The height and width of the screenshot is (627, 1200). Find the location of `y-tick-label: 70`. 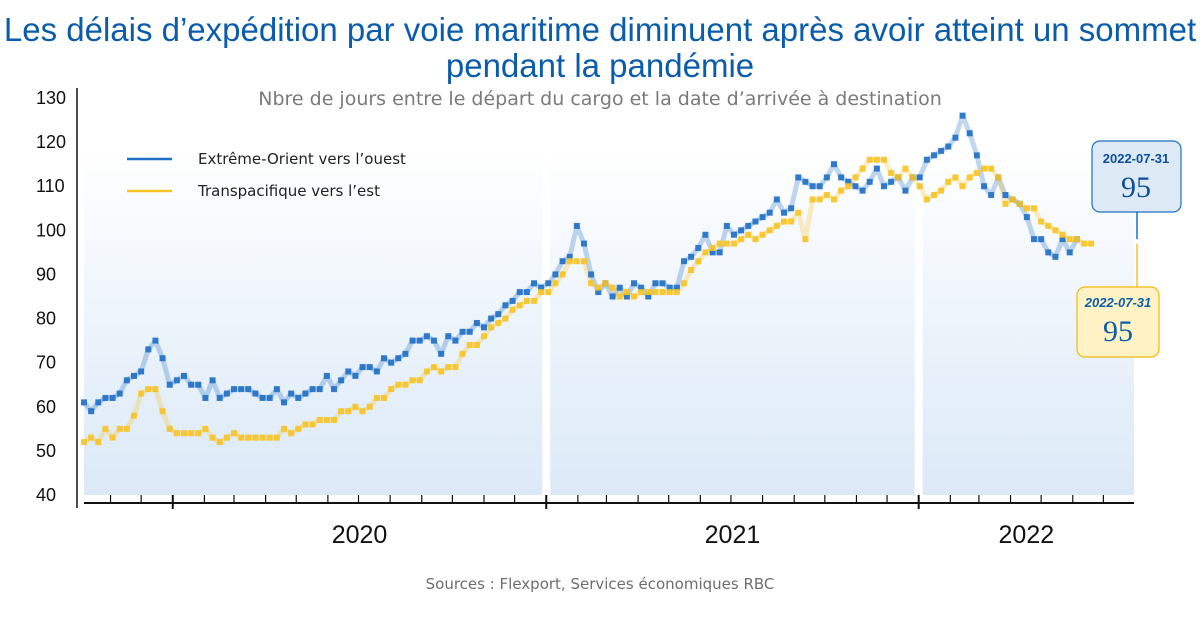

y-tick-label: 70 is located at coordinates (46, 363).